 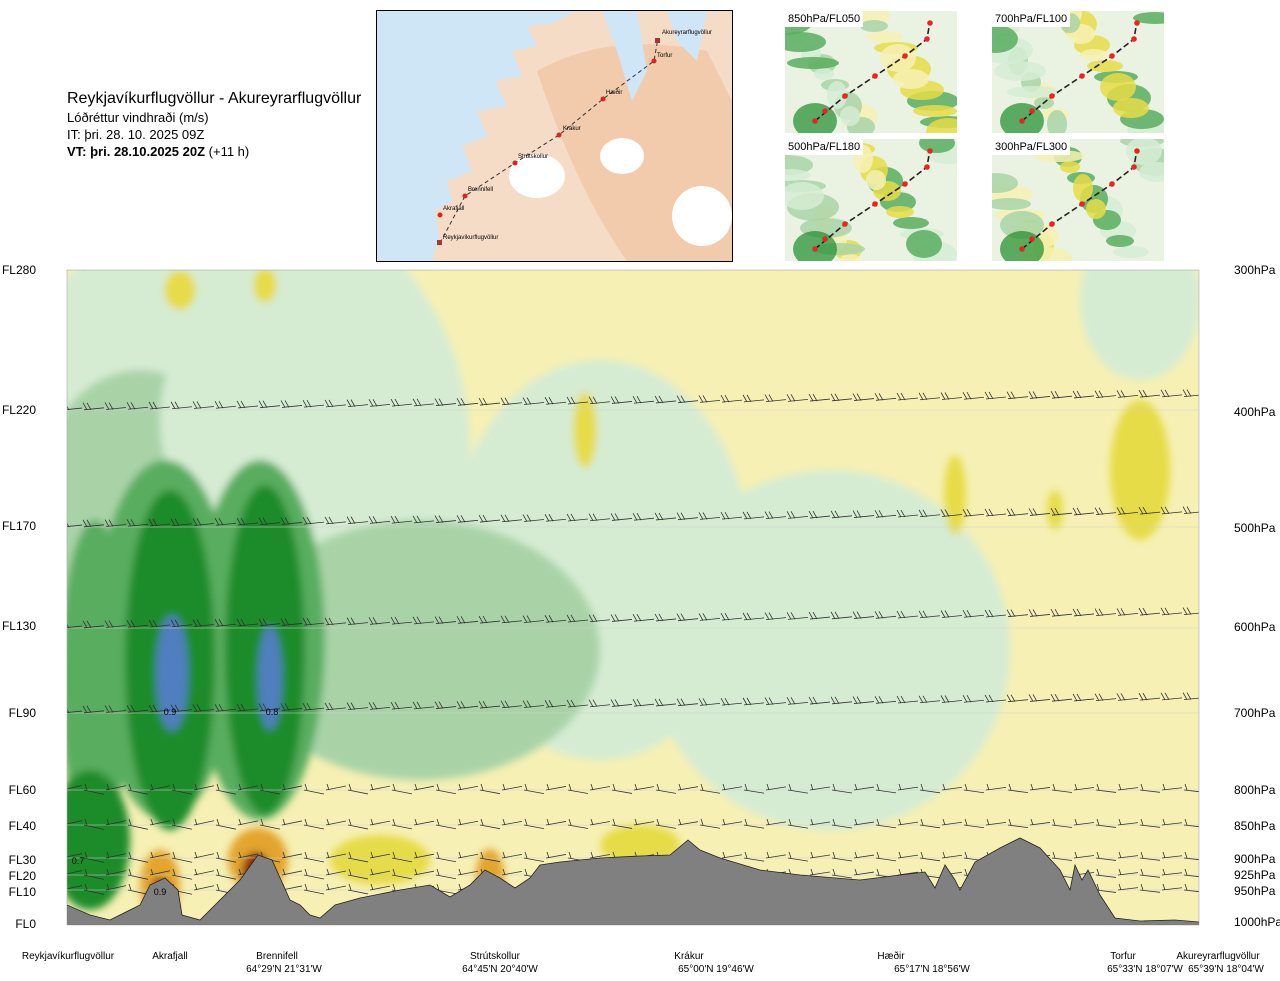 I want to click on fl-label: FL130, so click(x=18, y=626).